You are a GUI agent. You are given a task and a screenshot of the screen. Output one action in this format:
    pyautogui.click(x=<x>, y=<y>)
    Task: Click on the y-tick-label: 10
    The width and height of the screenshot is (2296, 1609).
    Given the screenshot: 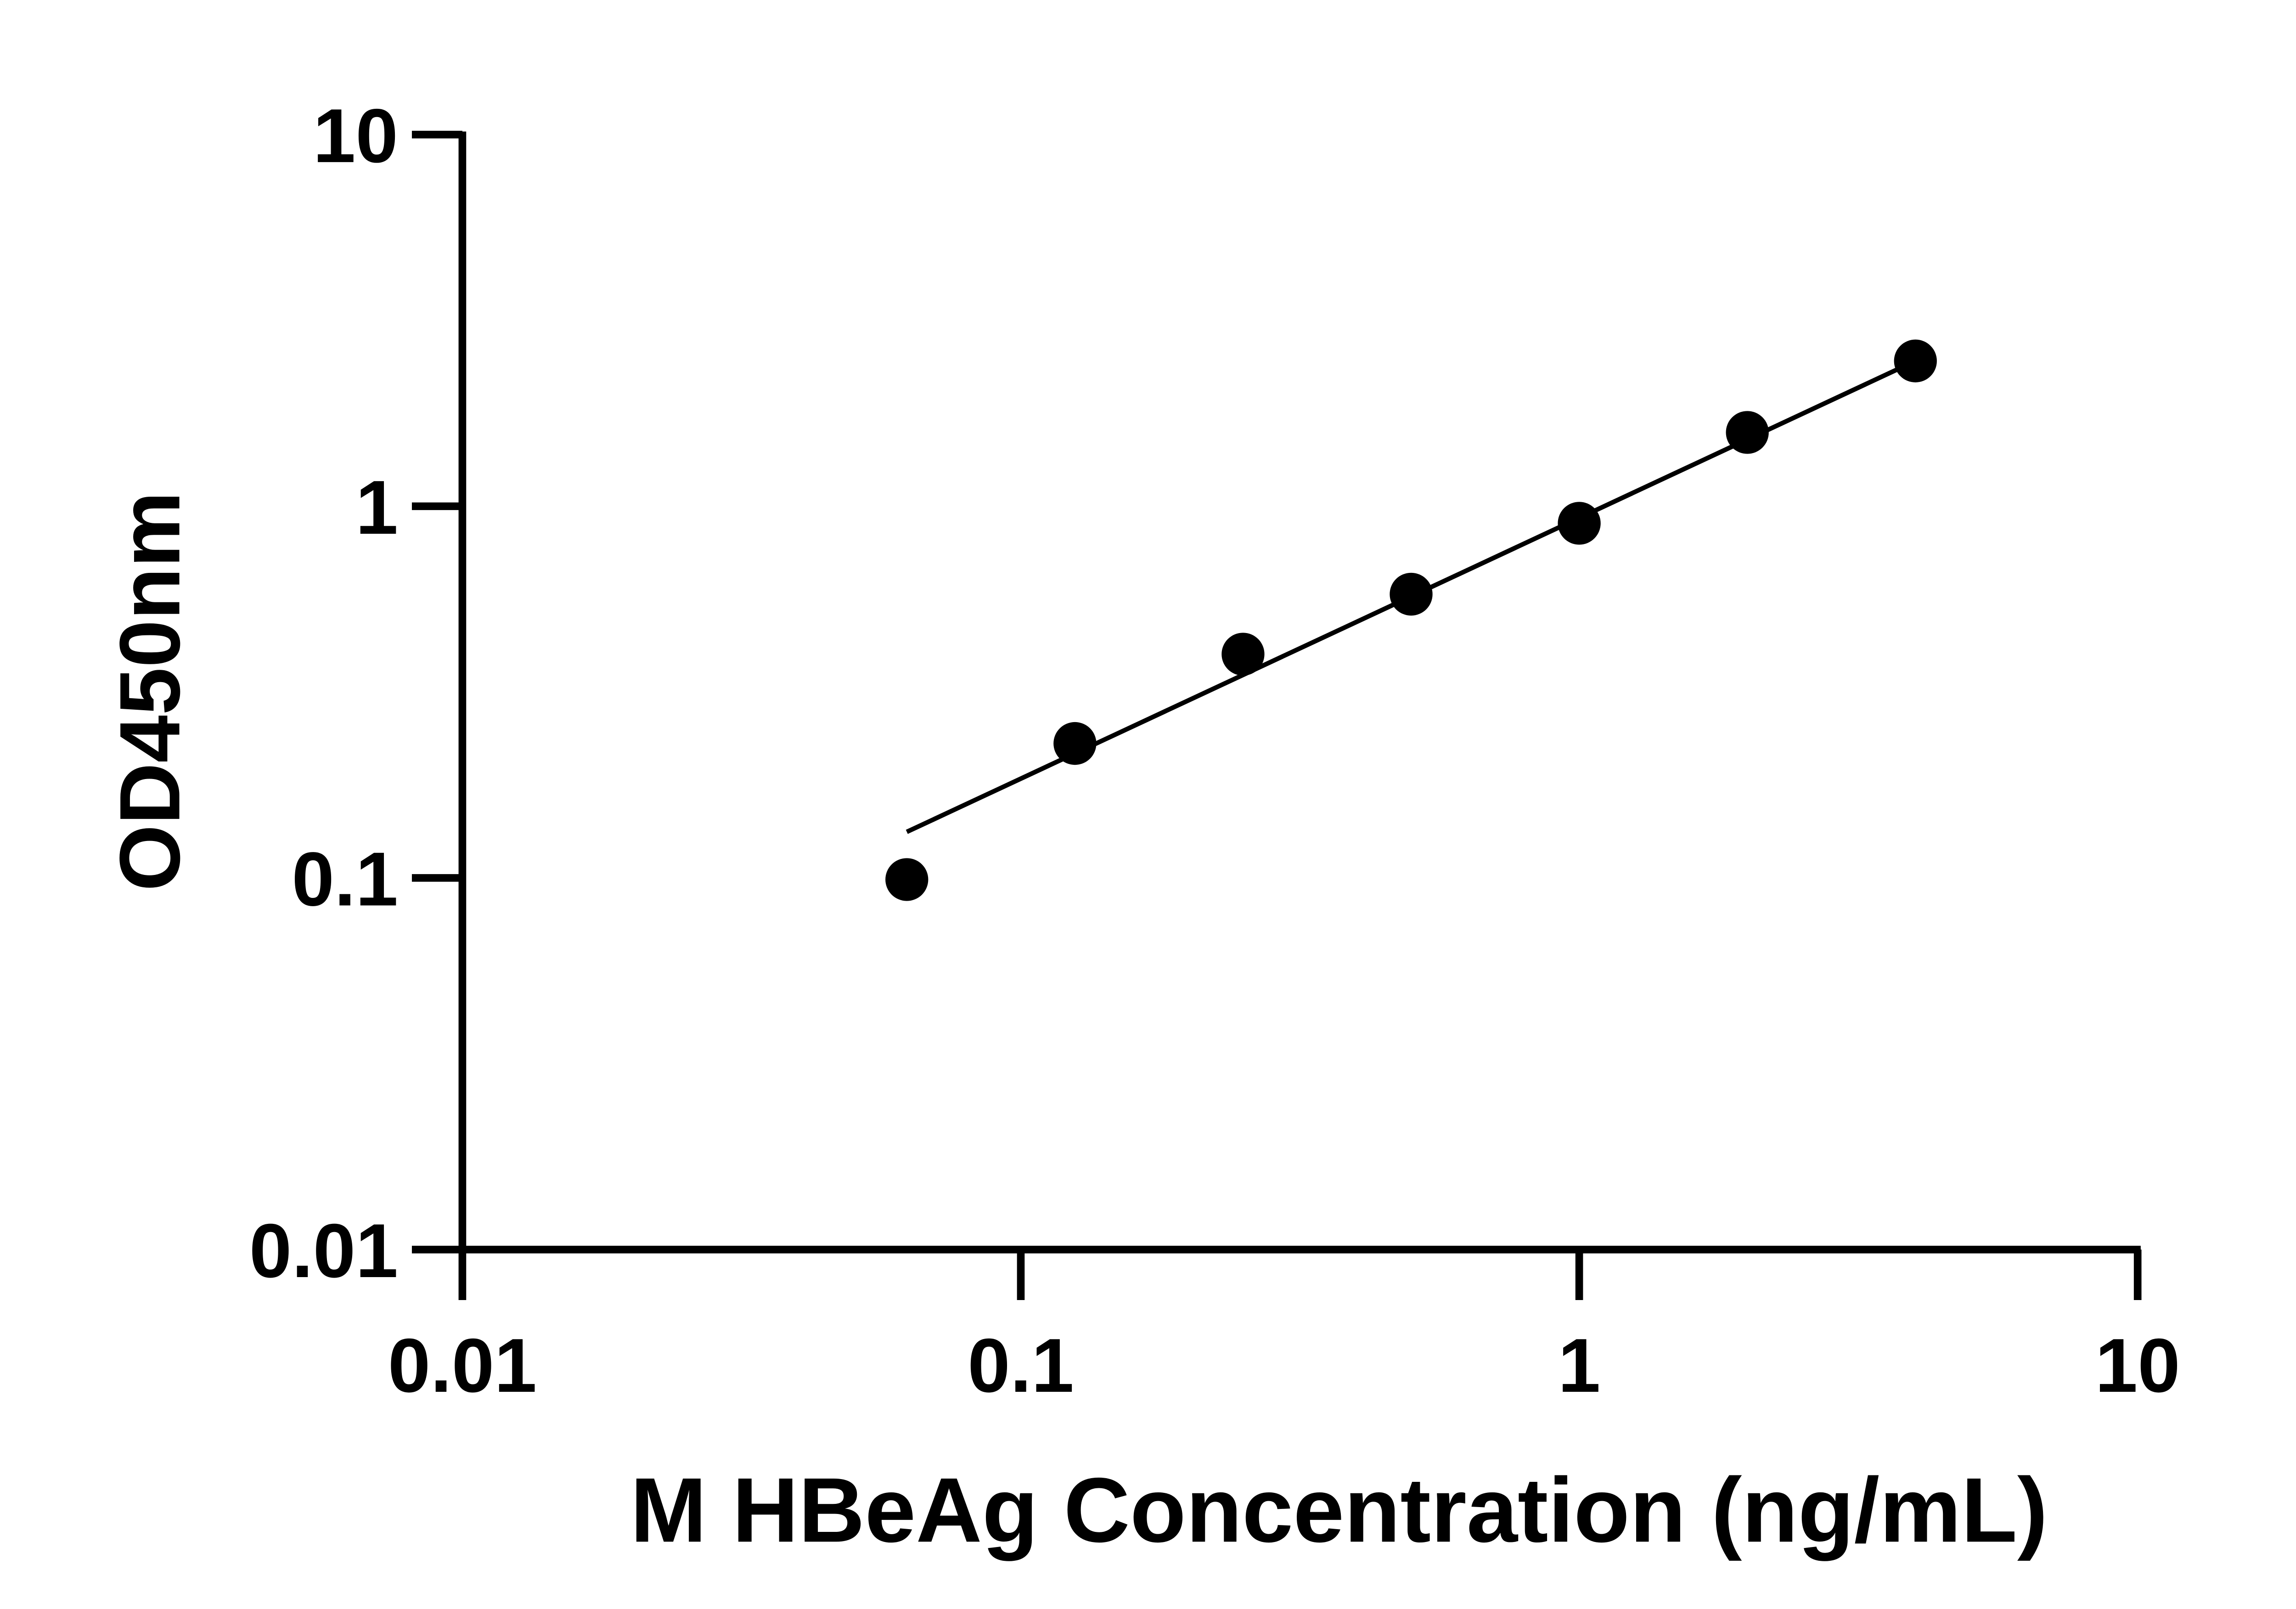 What is the action you would take?
    pyautogui.click(x=355, y=136)
    